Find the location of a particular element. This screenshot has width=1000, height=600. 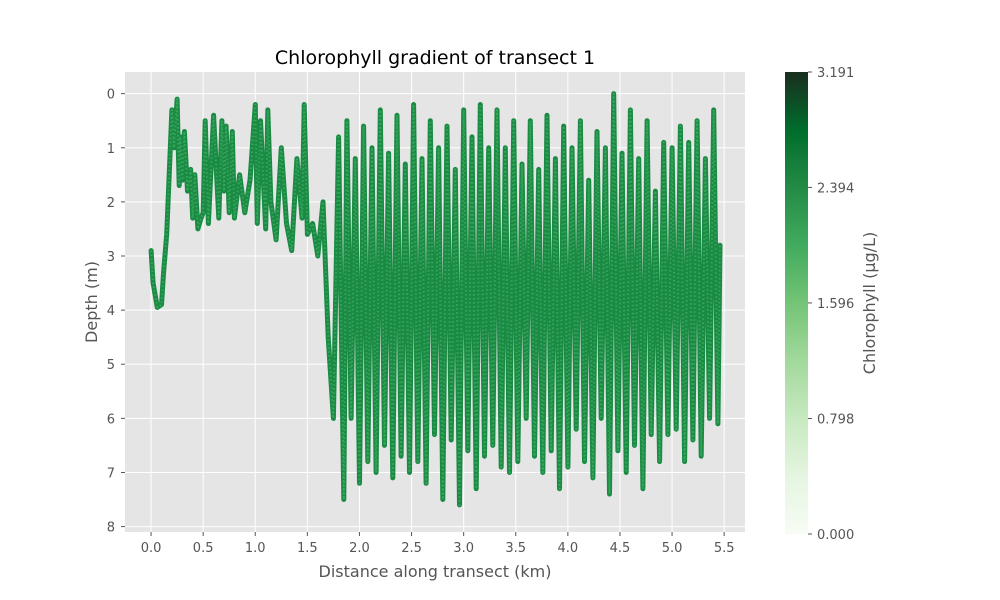

colorbar-label: Chlorophyll (µg/L) is located at coordinates (869, 303).